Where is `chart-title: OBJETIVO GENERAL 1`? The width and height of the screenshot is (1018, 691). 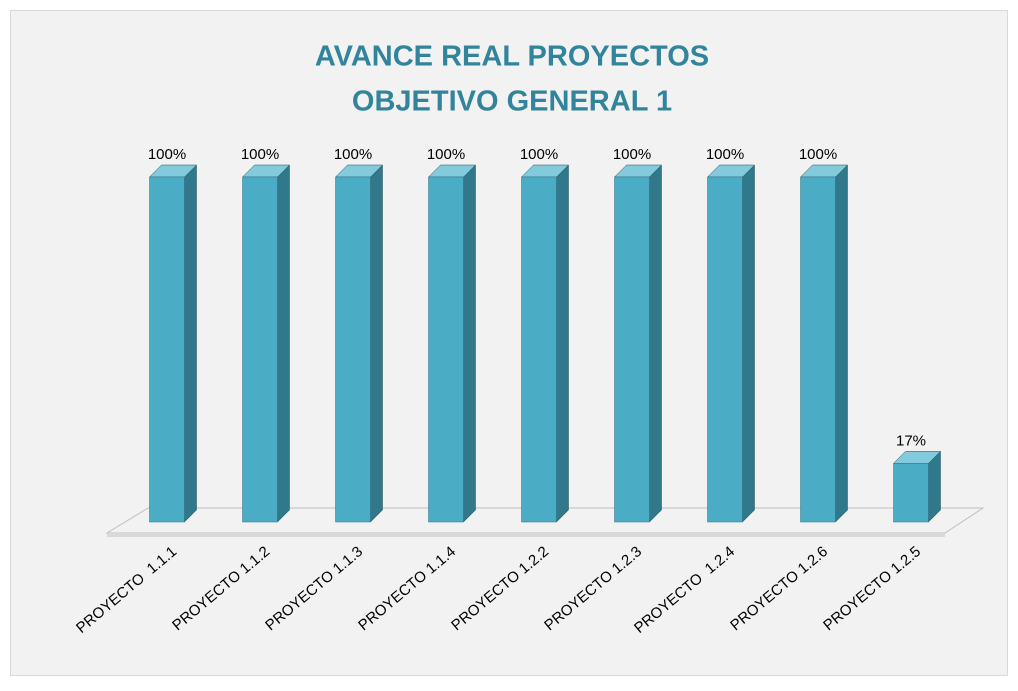
chart-title: OBJETIVO GENERAL 1 is located at coordinates (512, 102).